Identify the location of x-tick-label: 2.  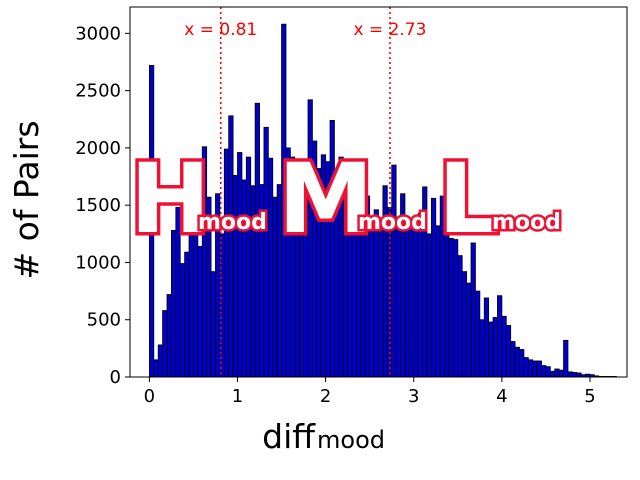
(325, 396).